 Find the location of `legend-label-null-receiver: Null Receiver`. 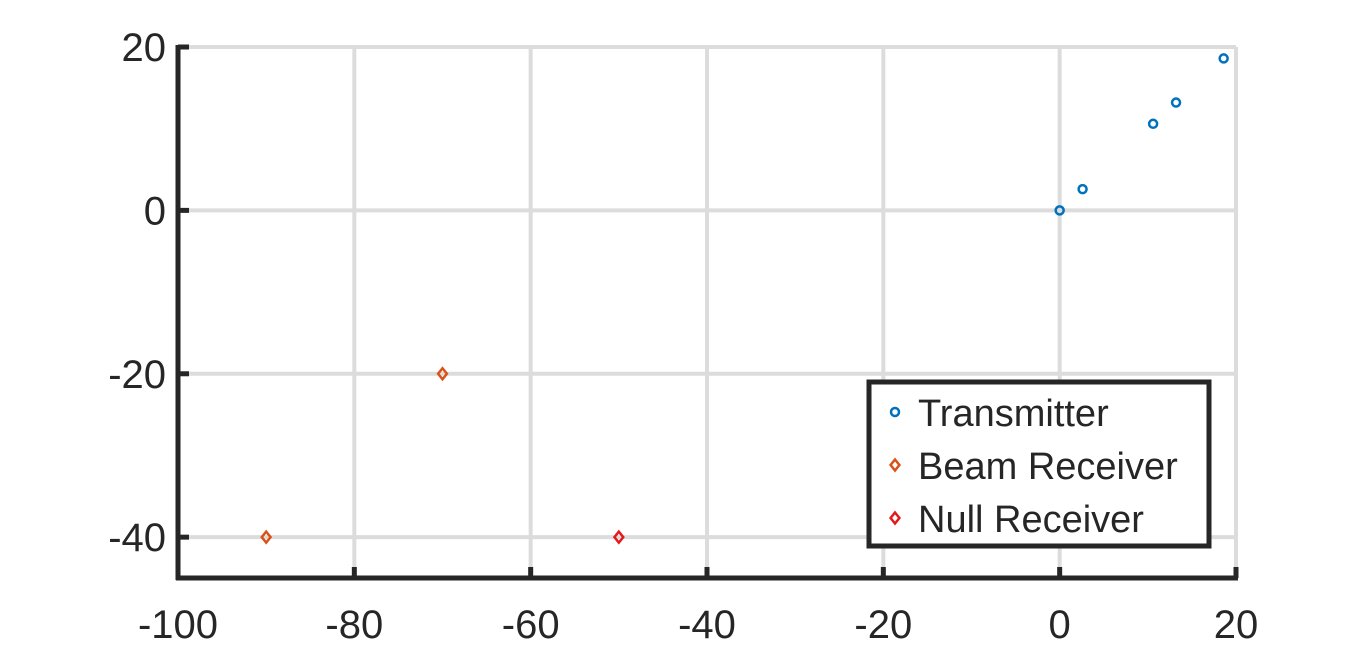

legend-label-null-receiver: Null Receiver is located at coordinates (1031, 520).